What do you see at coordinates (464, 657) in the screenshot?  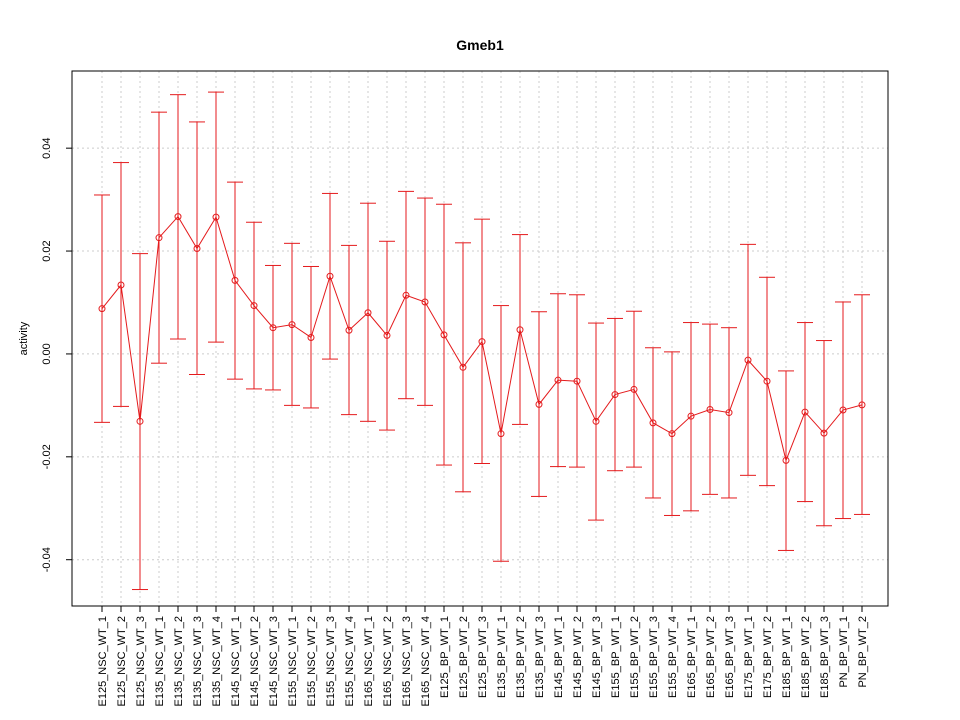 I see `x-tick-label: E125_BP_WT_2` at bounding box center [464, 657].